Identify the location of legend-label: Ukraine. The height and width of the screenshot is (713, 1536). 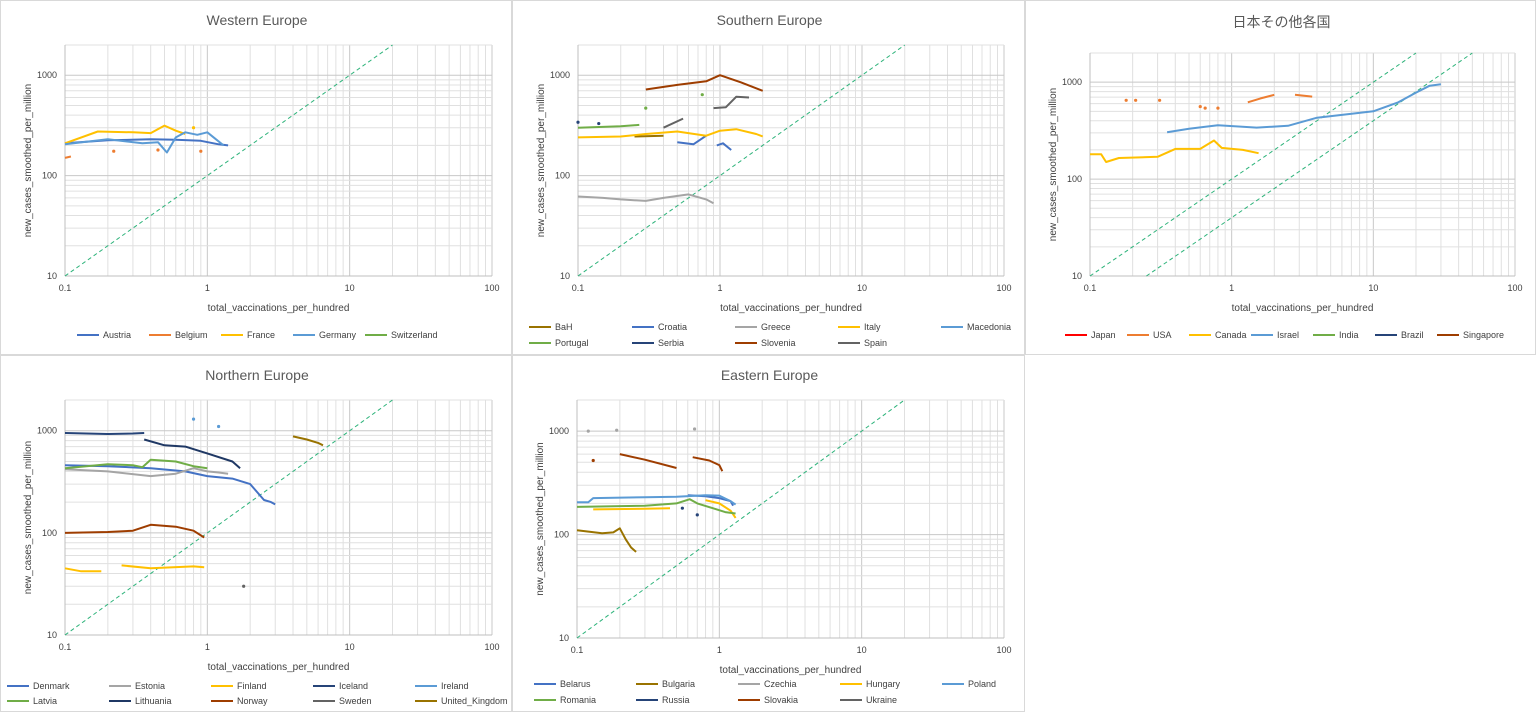
(881, 700).